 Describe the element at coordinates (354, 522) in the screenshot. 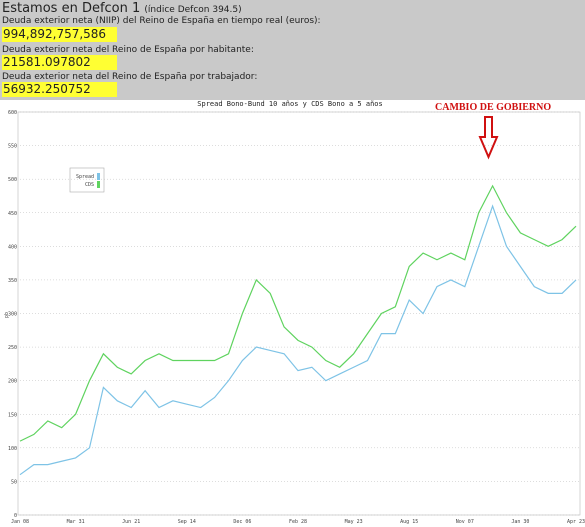

I see `x-tick-label: May 23` at that location.